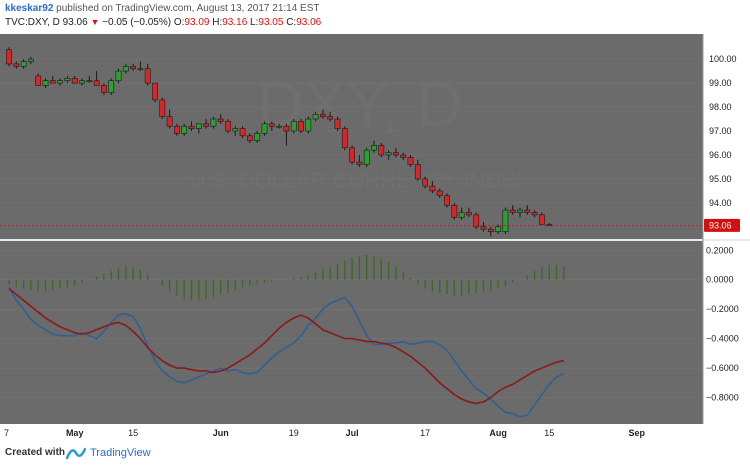  Describe the element at coordinates (325, 433) in the screenshot. I see `time-axis-labels: 7 May 15 Jun 19 Jul 17 Aug 15 Sep` at that location.